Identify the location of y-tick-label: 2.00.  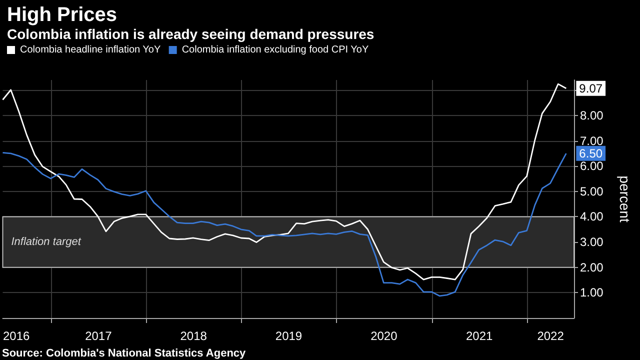
(592, 267).